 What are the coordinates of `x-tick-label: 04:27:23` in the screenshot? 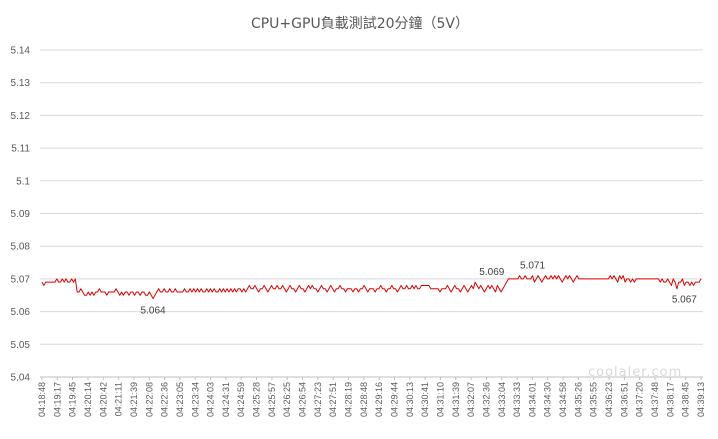 It's located at (318, 399).